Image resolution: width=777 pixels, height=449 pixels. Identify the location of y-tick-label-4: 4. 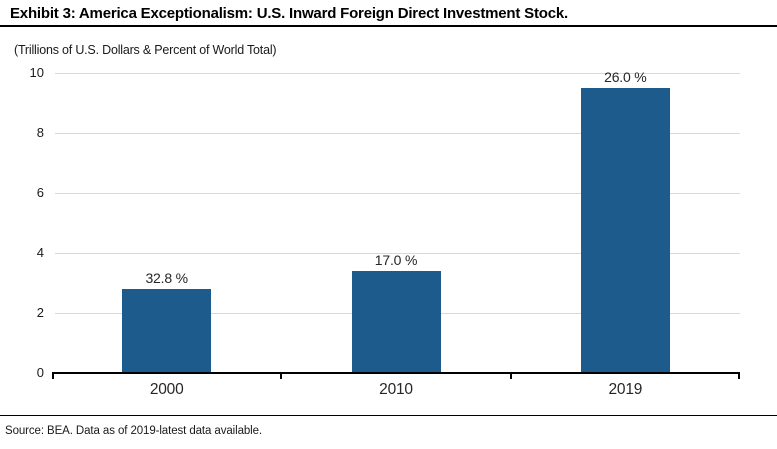
(40, 252).